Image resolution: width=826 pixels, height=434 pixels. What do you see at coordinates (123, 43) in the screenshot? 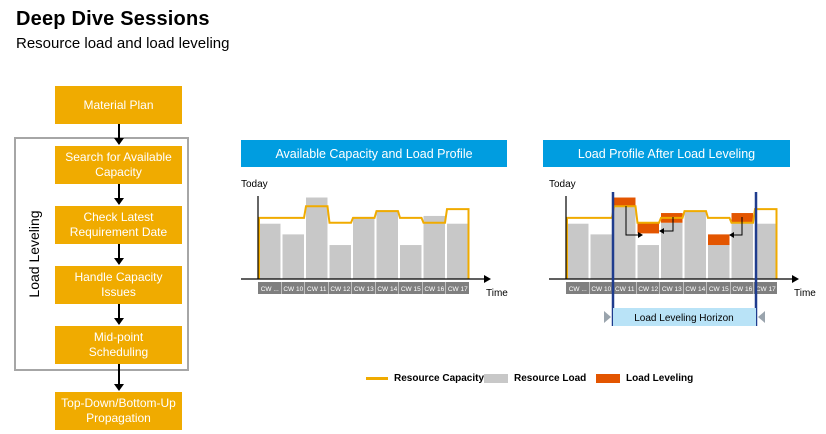
I see `page-subtitle: Resource load and load leveling` at bounding box center [123, 43].